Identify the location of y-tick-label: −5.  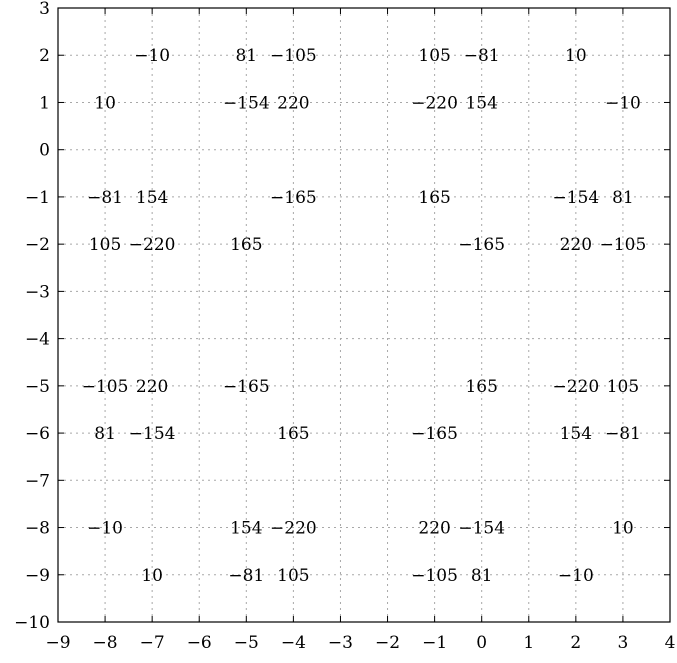
(37, 387).